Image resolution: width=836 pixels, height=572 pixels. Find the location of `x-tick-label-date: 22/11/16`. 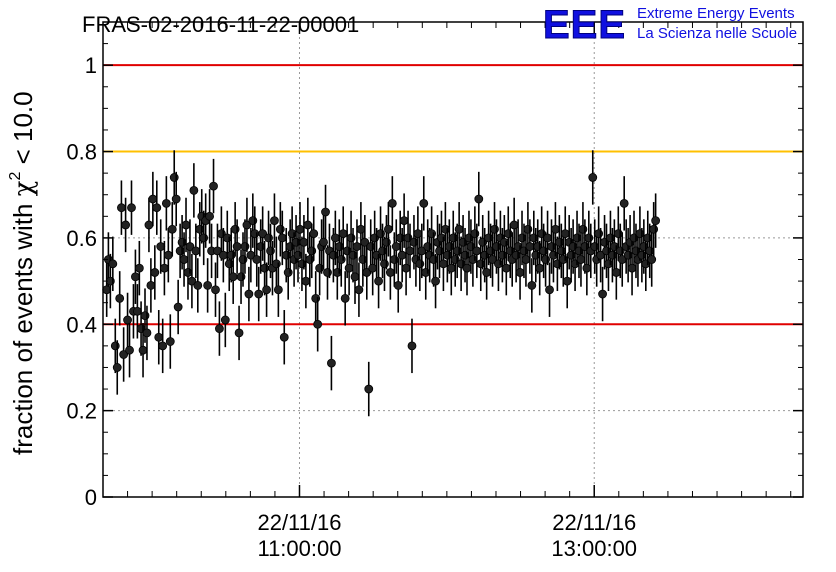

x-tick-label-date: 22/11/16 is located at coordinates (299, 522).